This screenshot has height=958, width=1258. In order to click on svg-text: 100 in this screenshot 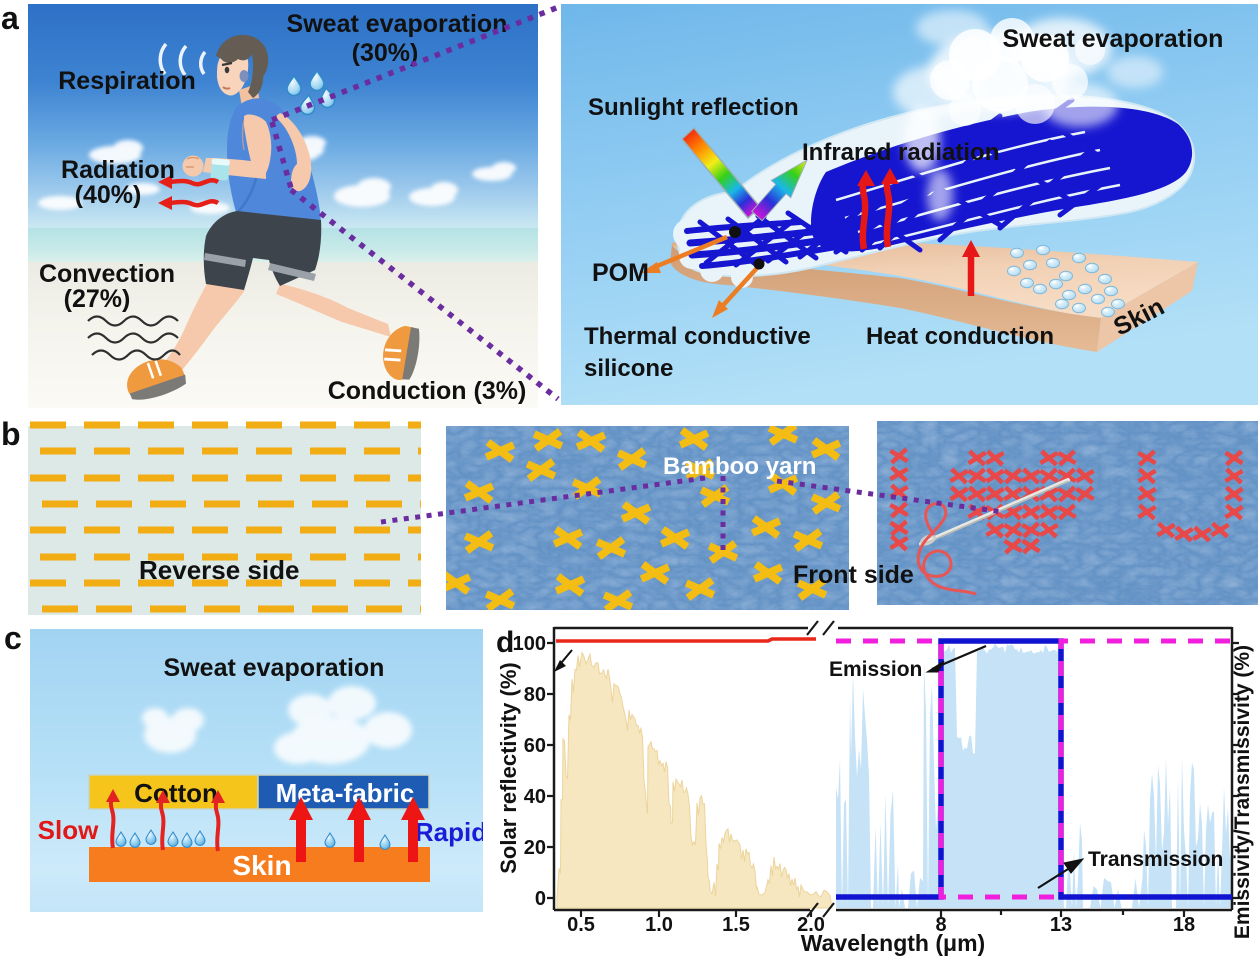, I will do `click(529, 644)`.